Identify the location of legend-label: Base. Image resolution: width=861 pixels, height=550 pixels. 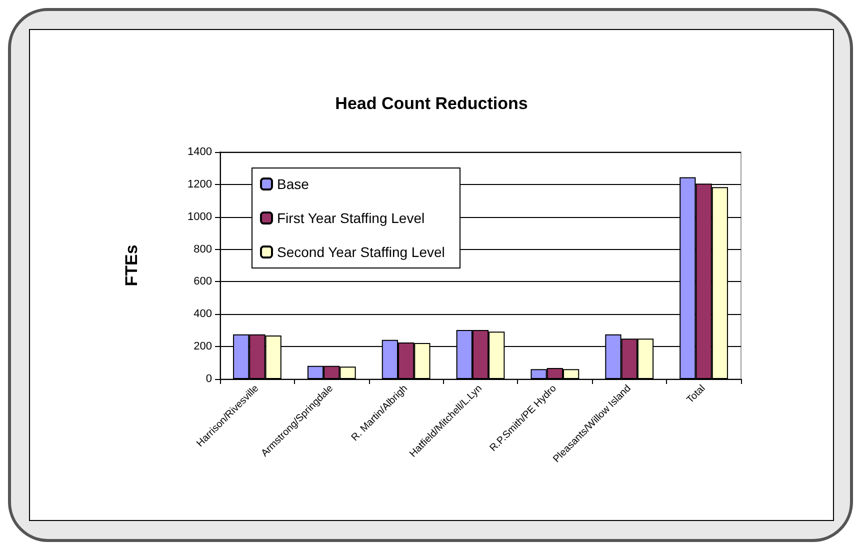
(293, 184).